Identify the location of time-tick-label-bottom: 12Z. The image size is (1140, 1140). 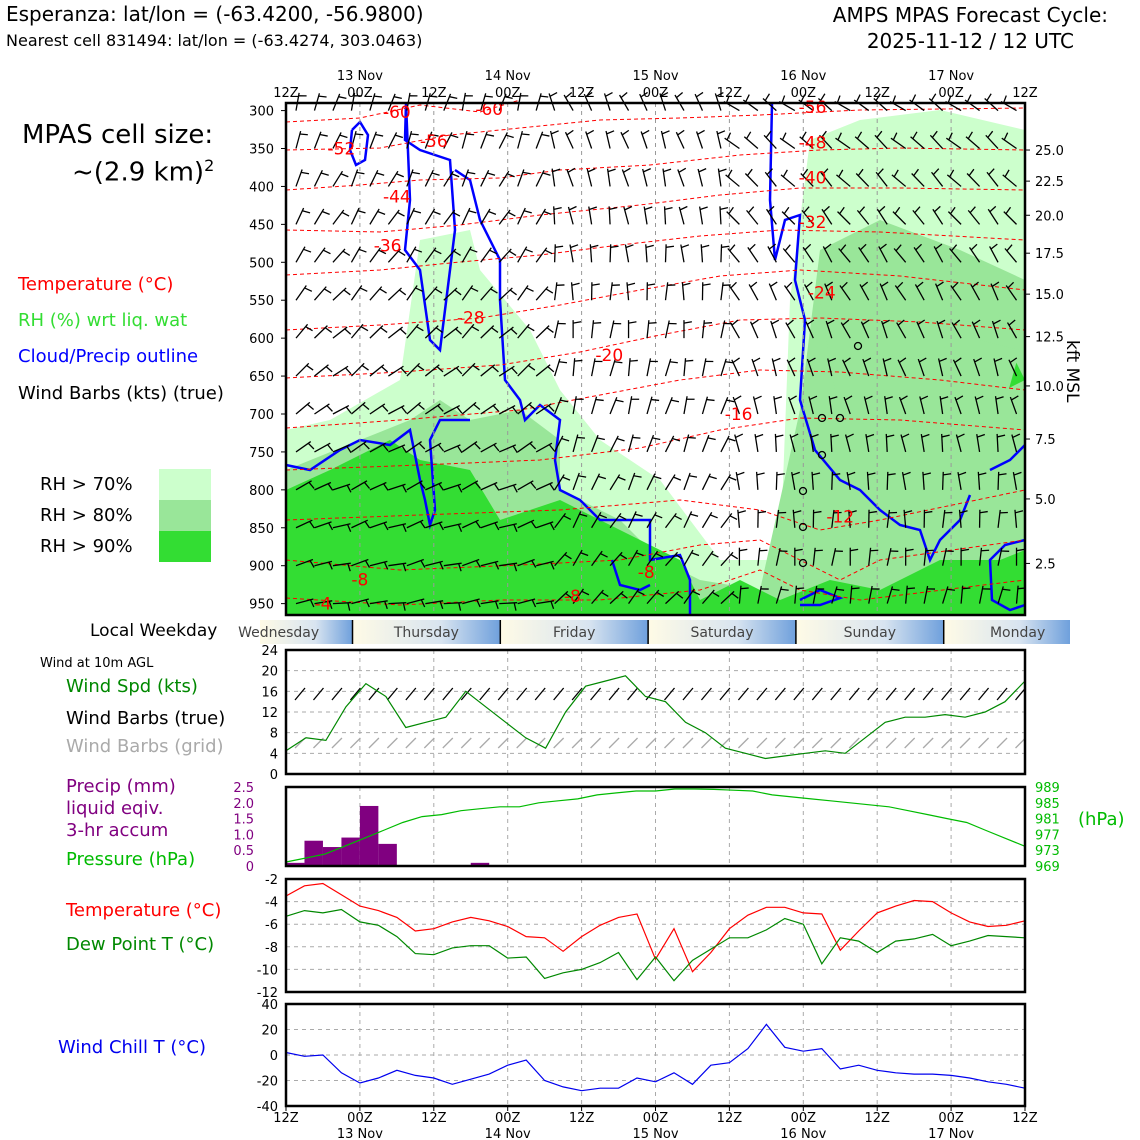
(286, 1118).